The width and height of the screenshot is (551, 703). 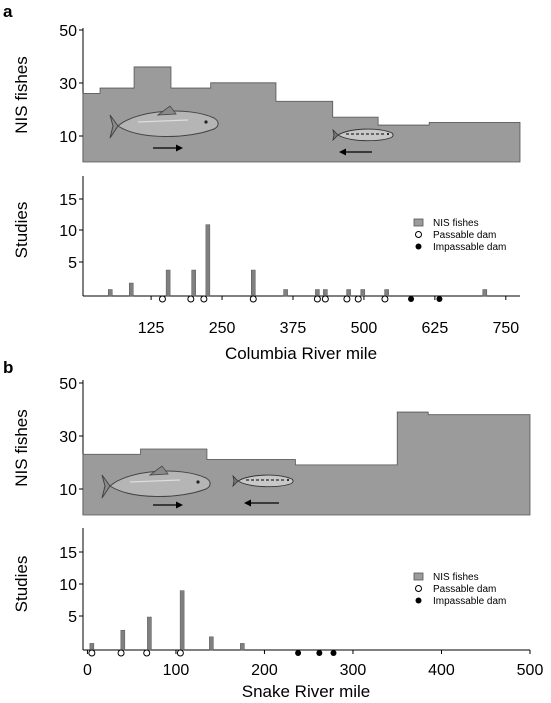 What do you see at coordinates (87, 670) in the screenshot?
I see `xtick-label-b-0: 0` at bounding box center [87, 670].